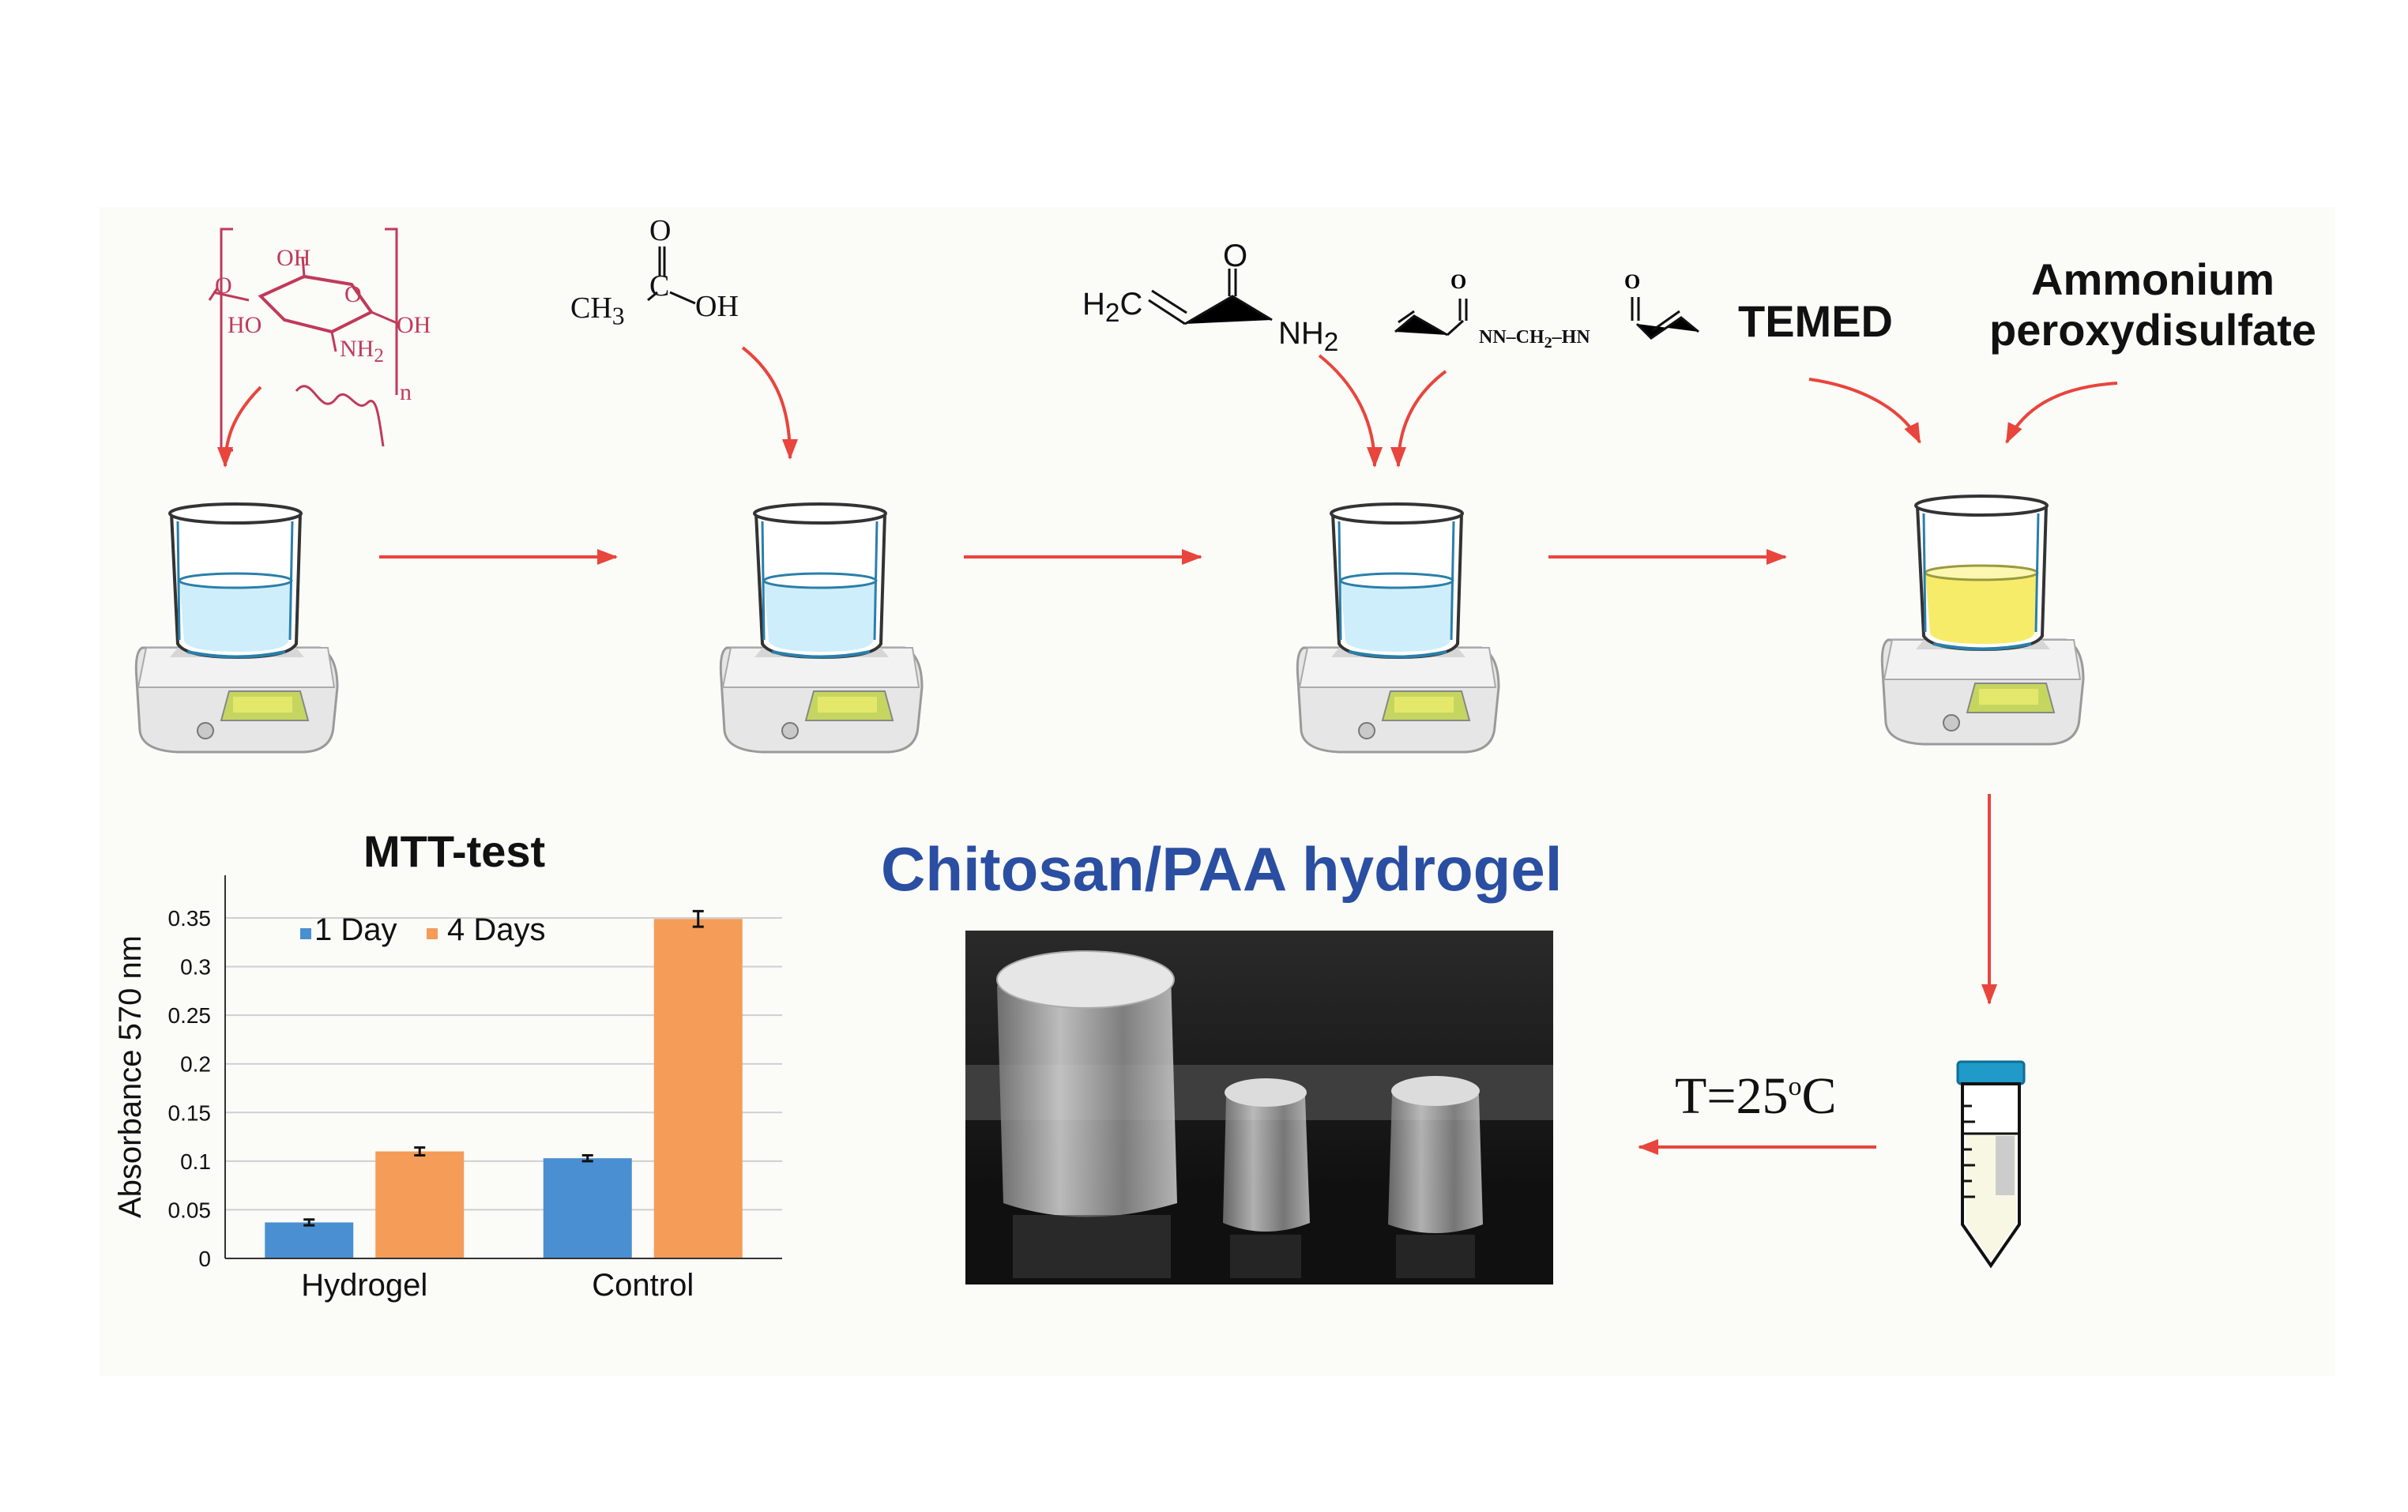 The height and width of the screenshot is (1512, 2408). I want to click on y-tick-label: 0.1, so click(195, 1161).